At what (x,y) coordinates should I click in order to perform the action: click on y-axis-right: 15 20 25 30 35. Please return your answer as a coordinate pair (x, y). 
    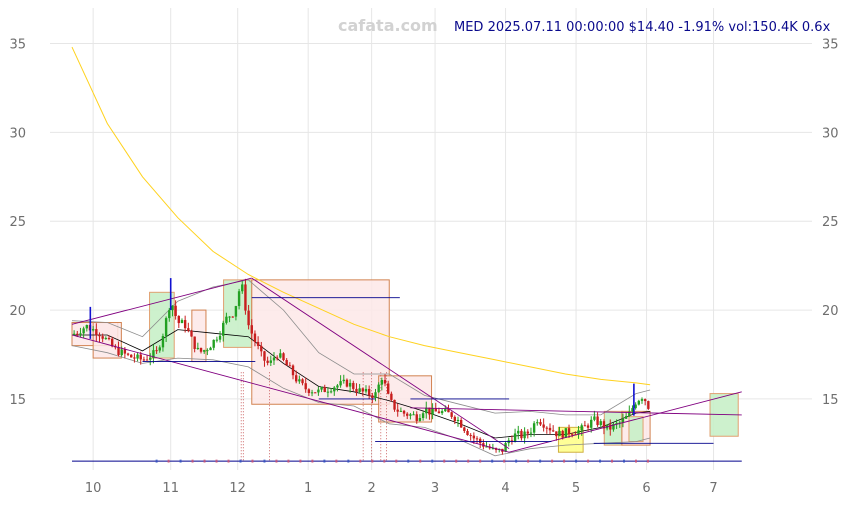
    Looking at the image, I should click on (830, 223).